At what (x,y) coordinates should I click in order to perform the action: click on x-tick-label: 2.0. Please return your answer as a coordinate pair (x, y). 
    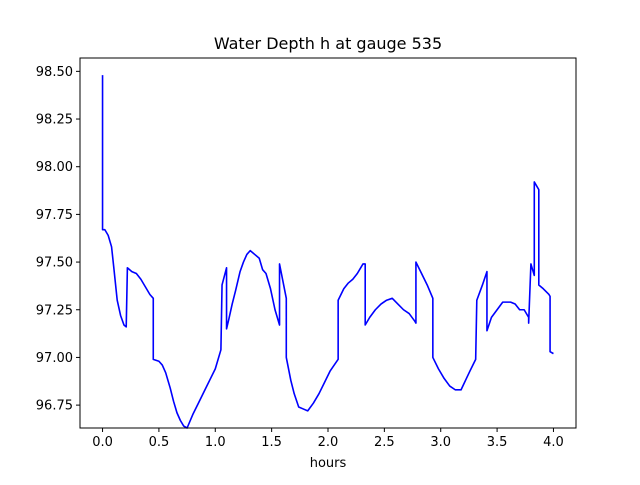
    Looking at the image, I should click on (328, 442).